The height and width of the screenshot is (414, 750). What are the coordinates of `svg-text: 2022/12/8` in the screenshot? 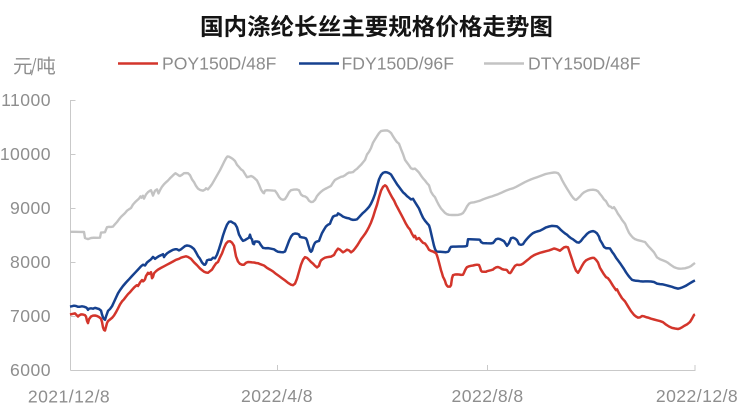 It's located at (697, 396).